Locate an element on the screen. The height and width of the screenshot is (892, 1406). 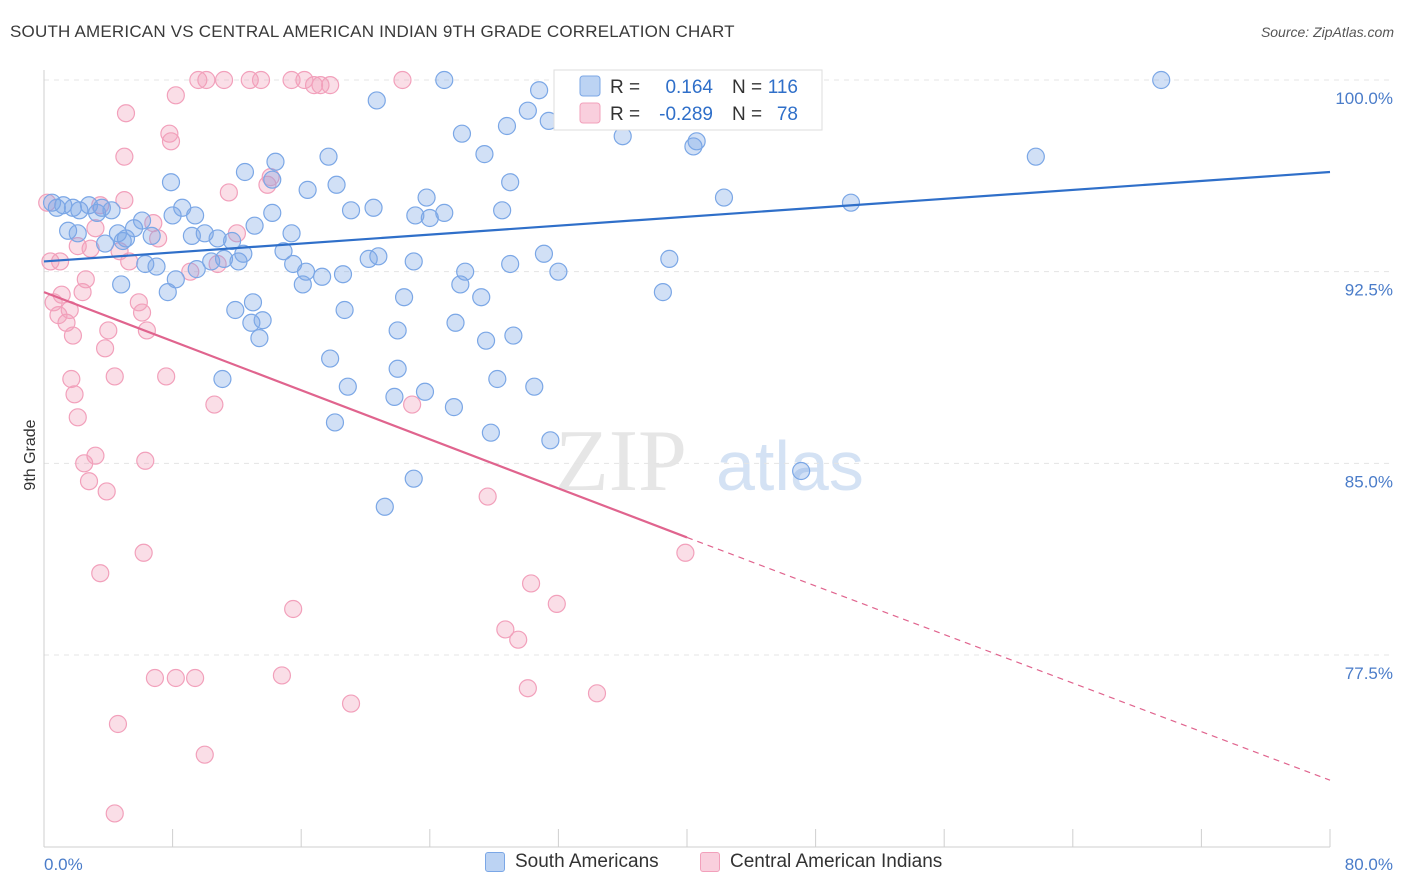
legend-item-south-americans: South Americans is located at coordinates (572, 862).